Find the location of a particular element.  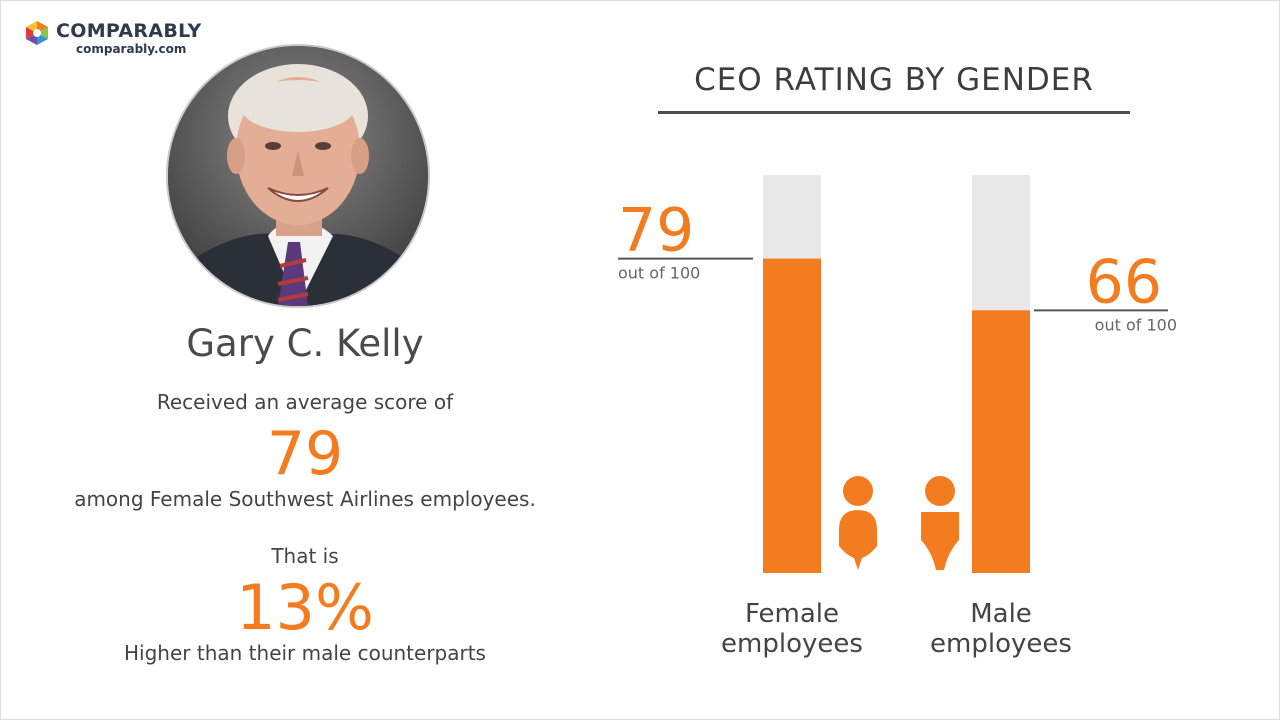

value-sublabel-2: out of 100 is located at coordinates (1136, 324).